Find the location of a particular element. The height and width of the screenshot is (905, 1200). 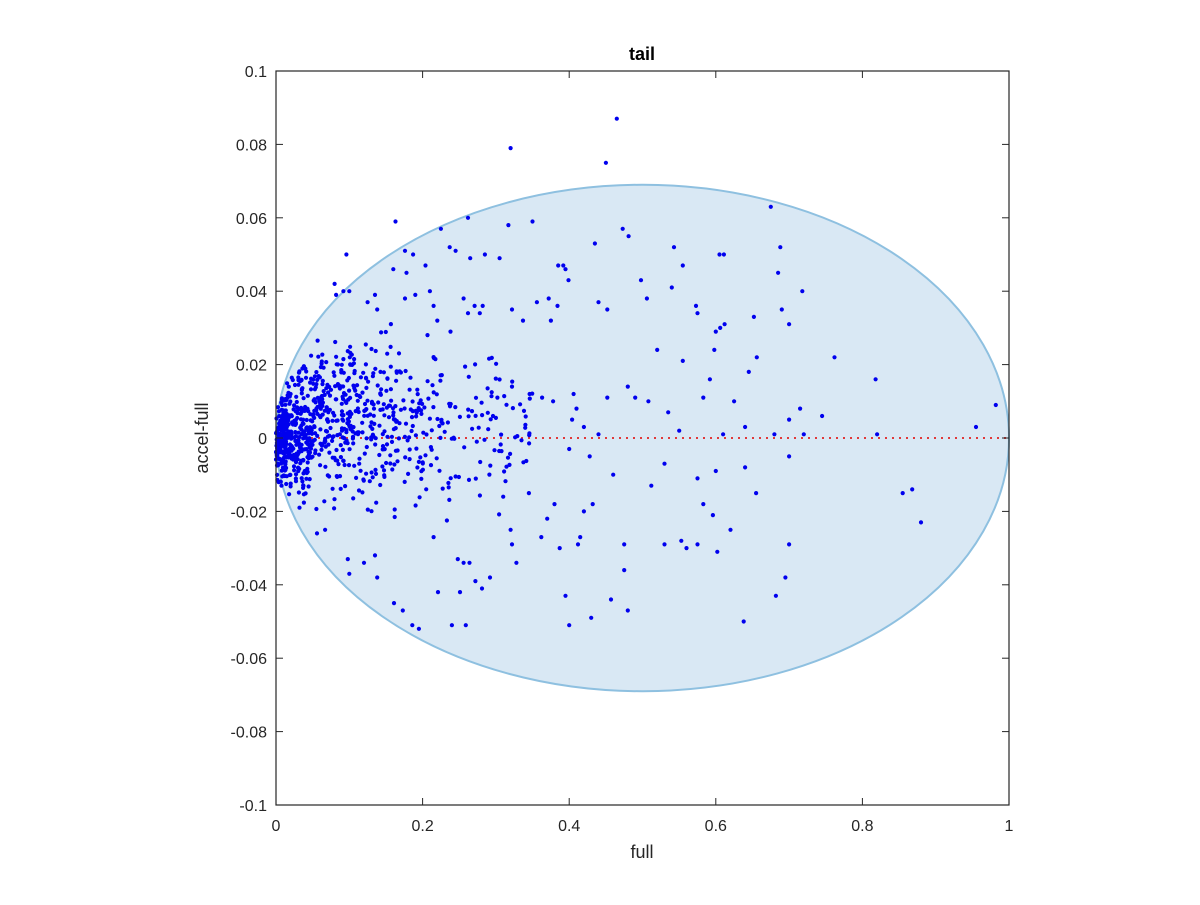

x-tick-label: 1 is located at coordinates (1009, 826).